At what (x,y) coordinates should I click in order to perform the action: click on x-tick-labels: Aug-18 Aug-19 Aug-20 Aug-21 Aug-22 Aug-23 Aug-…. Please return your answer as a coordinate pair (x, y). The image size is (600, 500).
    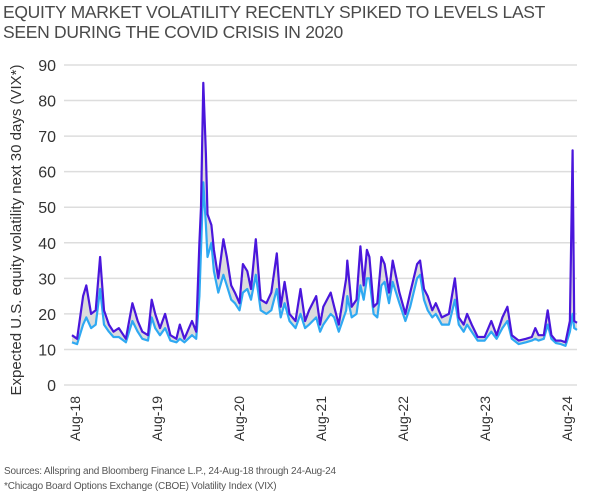
    Looking at the image, I should click on (321, 418).